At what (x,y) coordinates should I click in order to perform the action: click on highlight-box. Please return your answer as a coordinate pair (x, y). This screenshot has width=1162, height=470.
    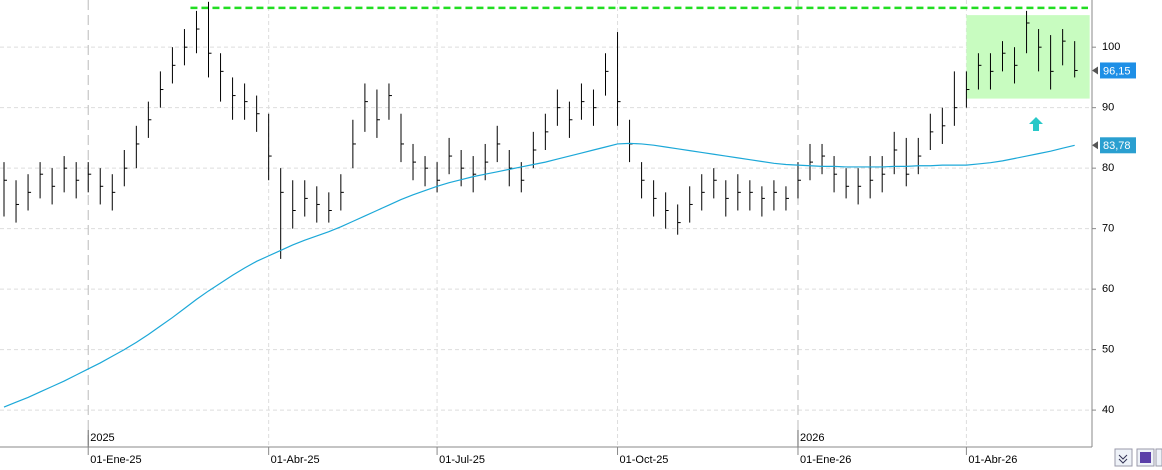
    Looking at the image, I should click on (1028, 57).